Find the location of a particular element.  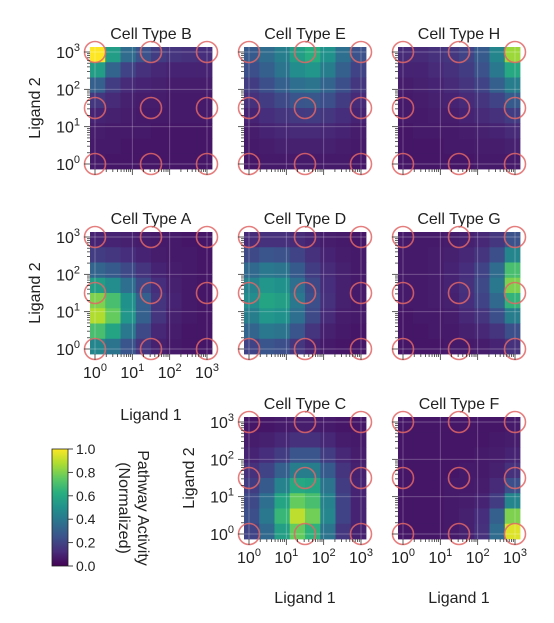

x-tick-label: 102 is located at coordinates (324, 557).